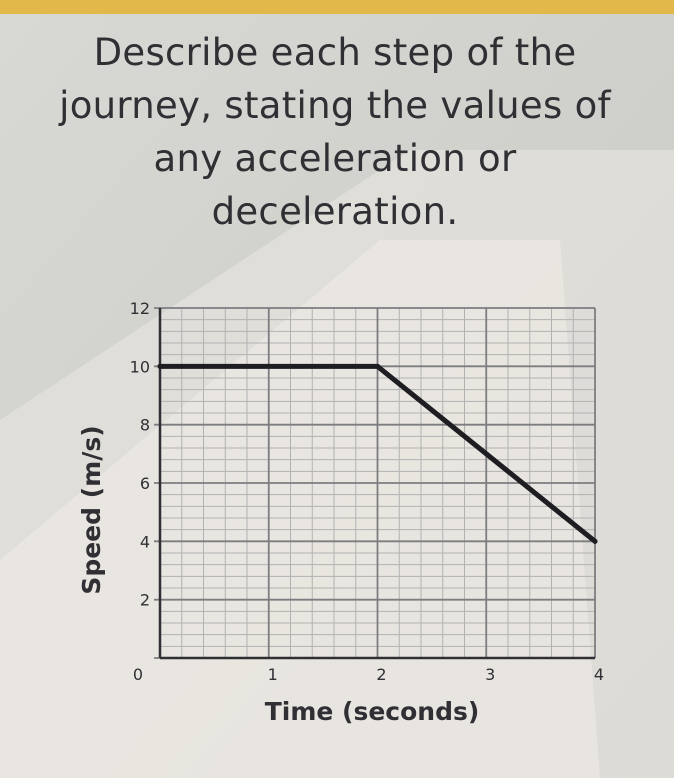 The image size is (674, 778). What do you see at coordinates (145, 425) in the screenshot?
I see `y-tick-label: 8` at bounding box center [145, 425].